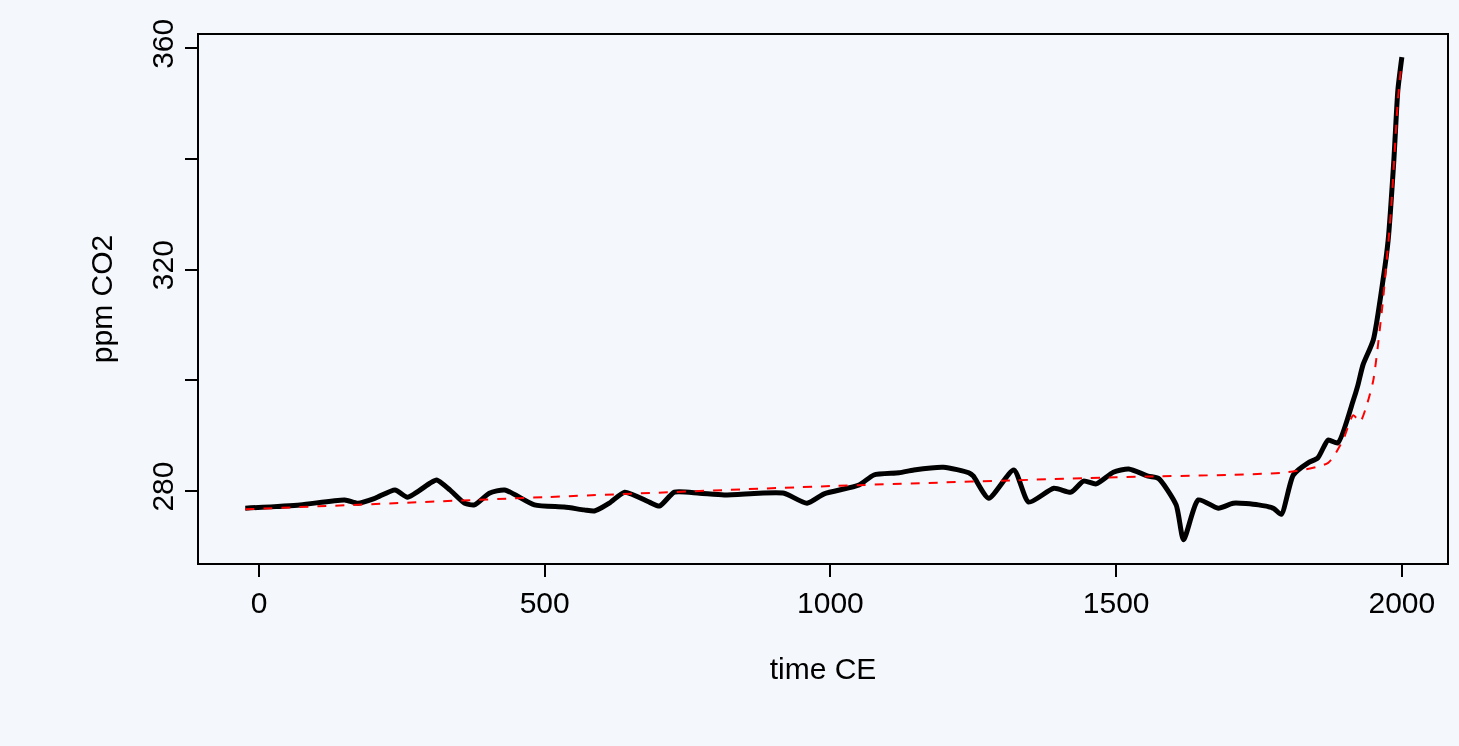 The height and width of the screenshot is (746, 1459). Describe the element at coordinates (1116, 602) in the screenshot. I see `x-tick-label: 1500` at that location.